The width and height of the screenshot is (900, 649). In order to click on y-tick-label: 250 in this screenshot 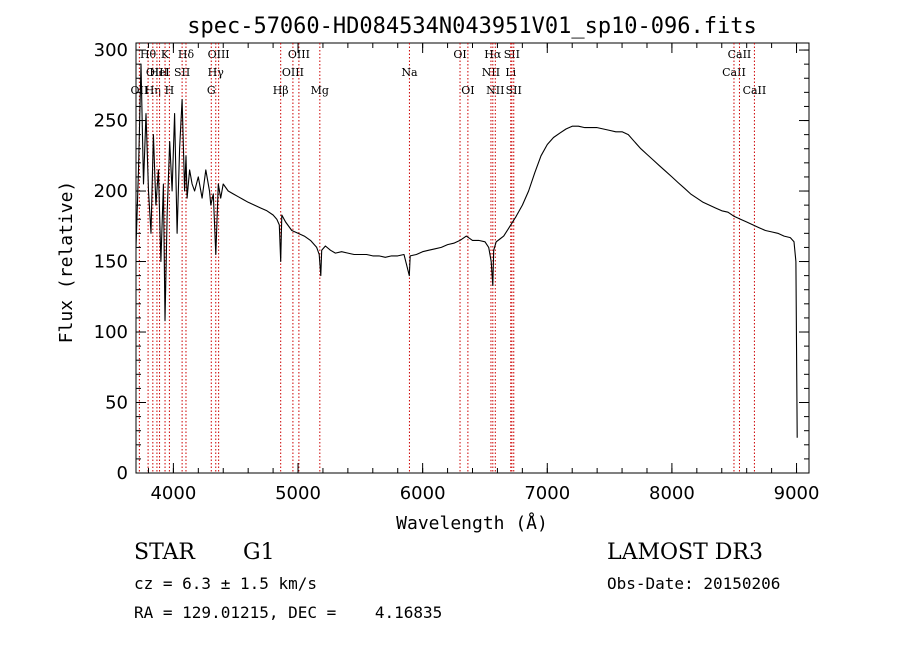, I will do `click(111, 121)`.